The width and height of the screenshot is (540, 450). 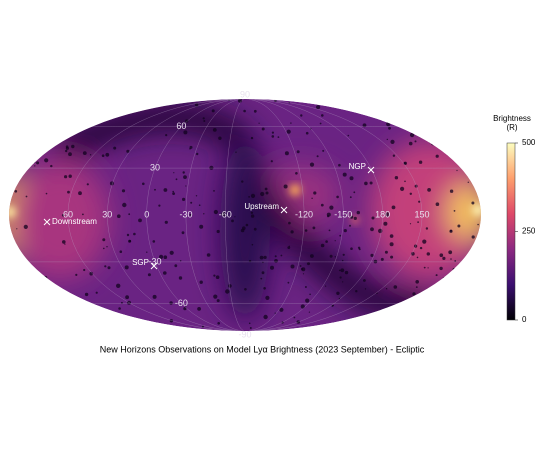 What do you see at coordinates (155, 167) in the screenshot?
I see `lat-tick-label: 30` at bounding box center [155, 167].